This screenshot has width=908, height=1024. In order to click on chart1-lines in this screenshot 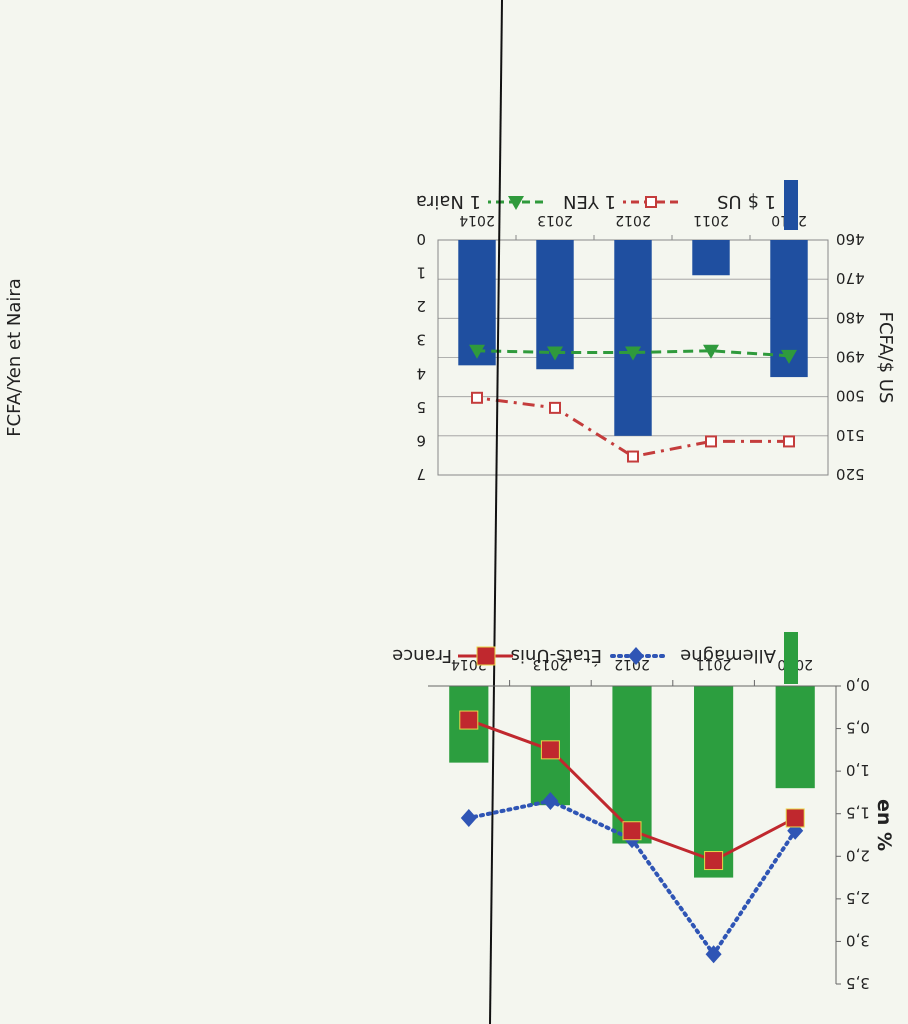, I will do `click(633, 403)`.